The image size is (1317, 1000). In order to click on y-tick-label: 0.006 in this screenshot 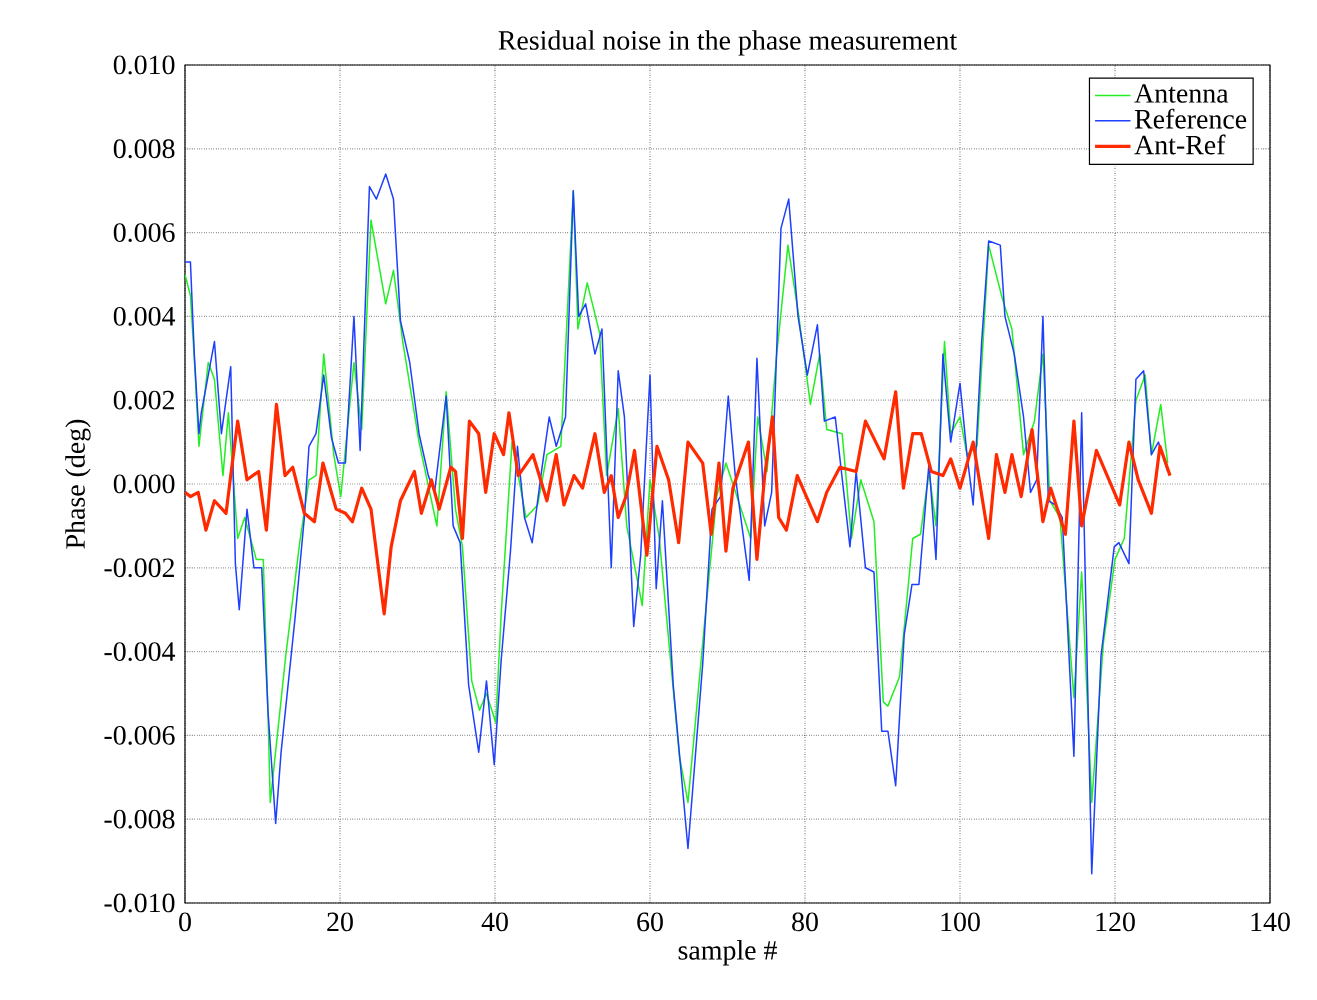, I will do `click(144, 233)`.